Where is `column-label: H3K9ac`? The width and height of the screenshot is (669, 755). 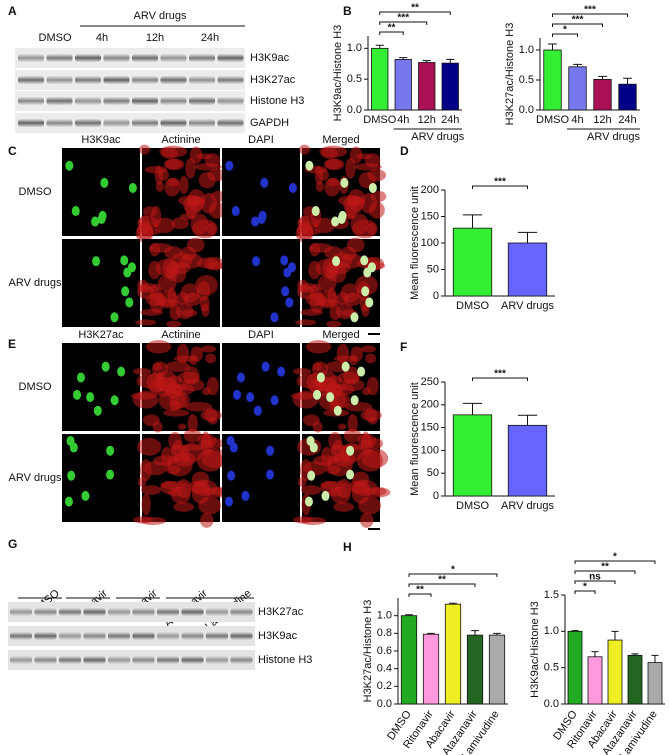
column-label: H3K9ac is located at coordinates (101, 140).